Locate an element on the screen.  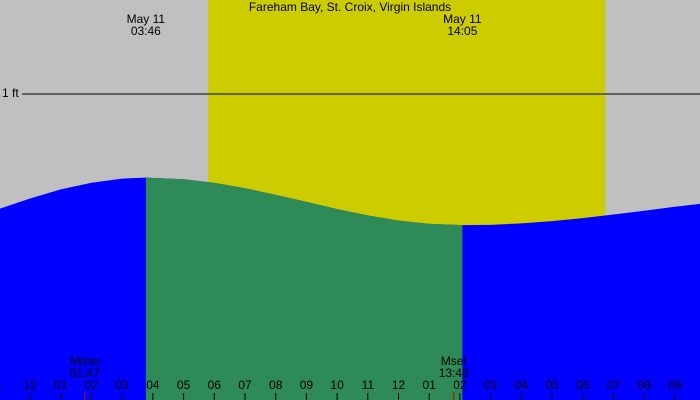
moon-time: 13:48 is located at coordinates (454, 373).